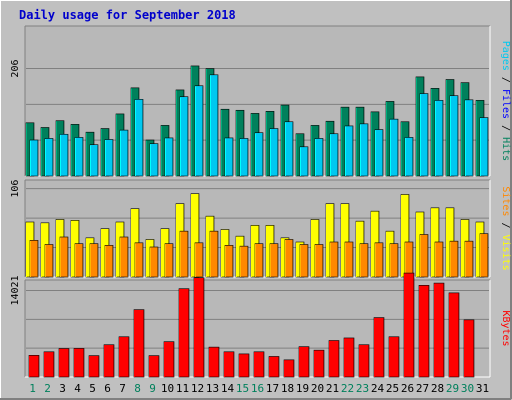 The width and height of the screenshot is (512, 400). I want to click on chart-title: Daily usage for September 2018, so click(127, 15).